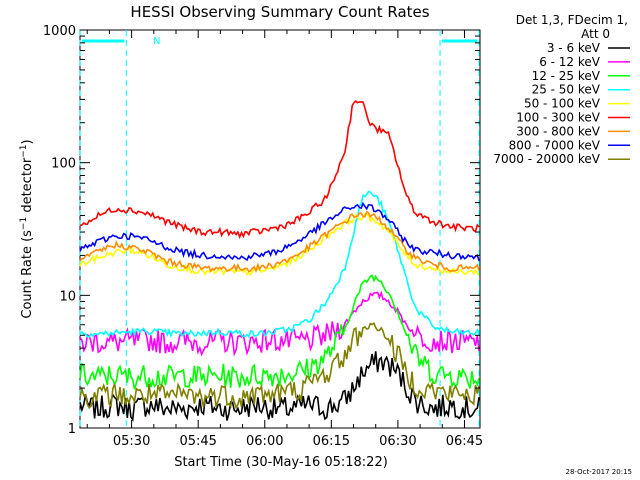  What do you see at coordinates (279, 12) in the screenshot?
I see `chart-title: HESSI Observing Summary Count Rates` at bounding box center [279, 12].